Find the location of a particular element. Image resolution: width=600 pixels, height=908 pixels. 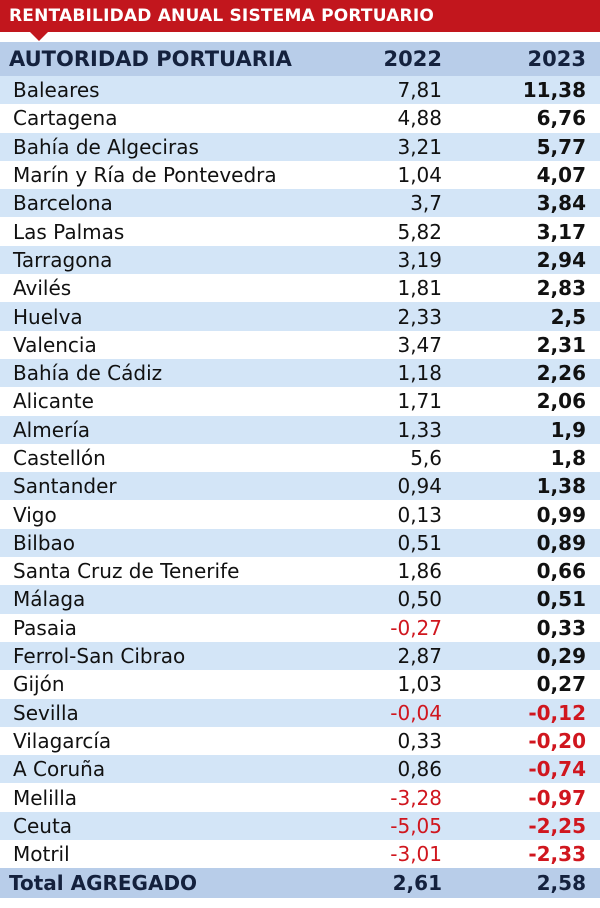

row-value-2022: 2,33 is located at coordinates (419, 316).